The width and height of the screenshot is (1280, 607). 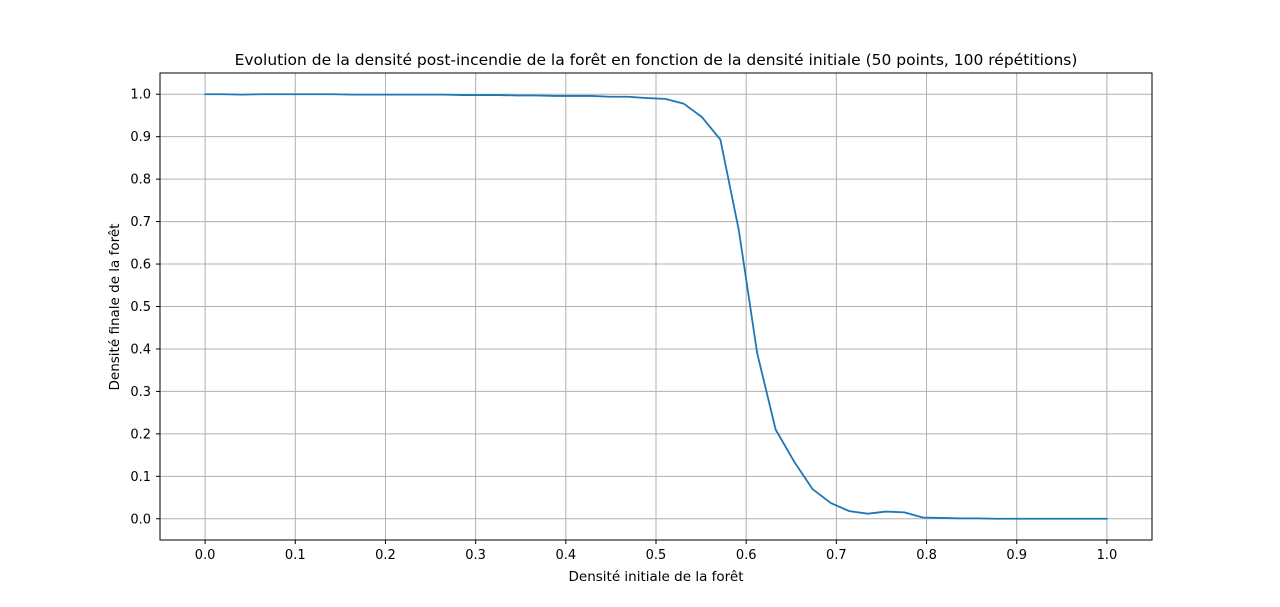 What do you see at coordinates (565, 555) in the screenshot?
I see `x-tick-label: 0.4` at bounding box center [565, 555].